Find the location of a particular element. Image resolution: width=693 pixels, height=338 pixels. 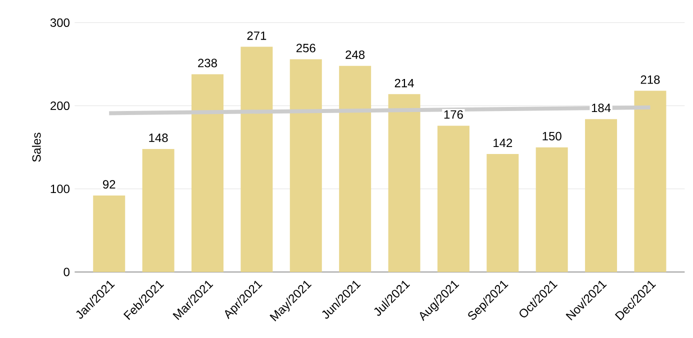

data-label: 184 is located at coordinates (601, 108).